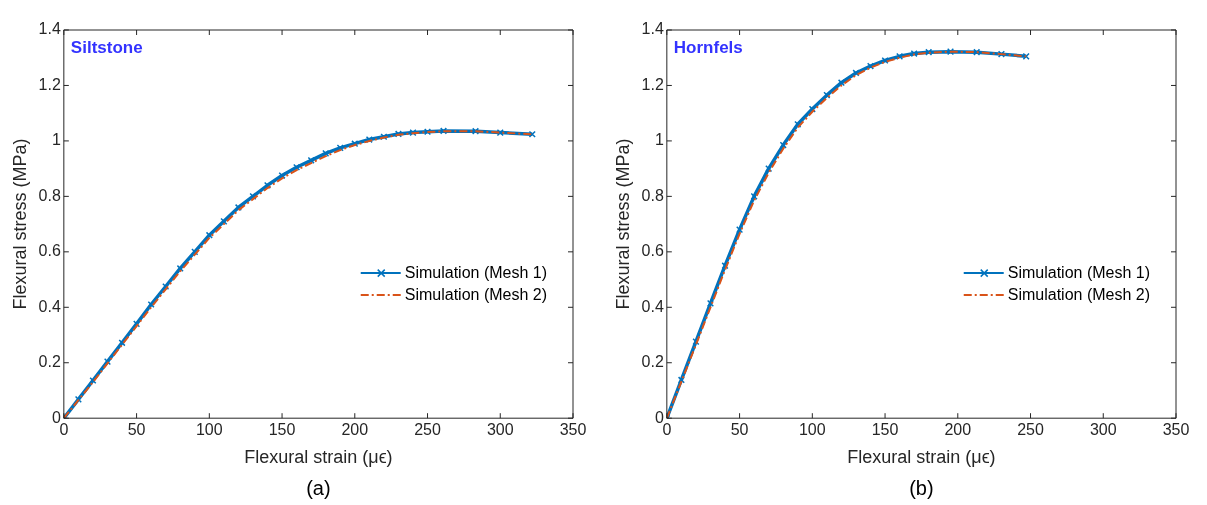  What do you see at coordinates (708, 48) in the screenshot?
I see `annotation: Hornfels` at bounding box center [708, 48].